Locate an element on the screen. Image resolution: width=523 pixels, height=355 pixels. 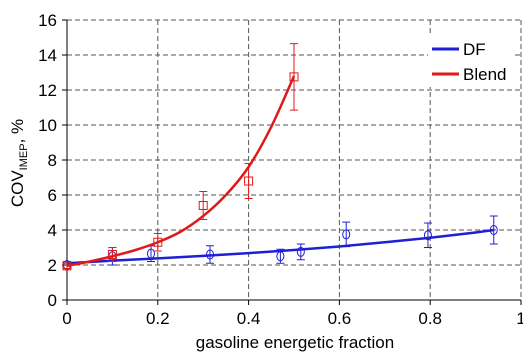
fit-line-df is located at coordinates (280, 246).